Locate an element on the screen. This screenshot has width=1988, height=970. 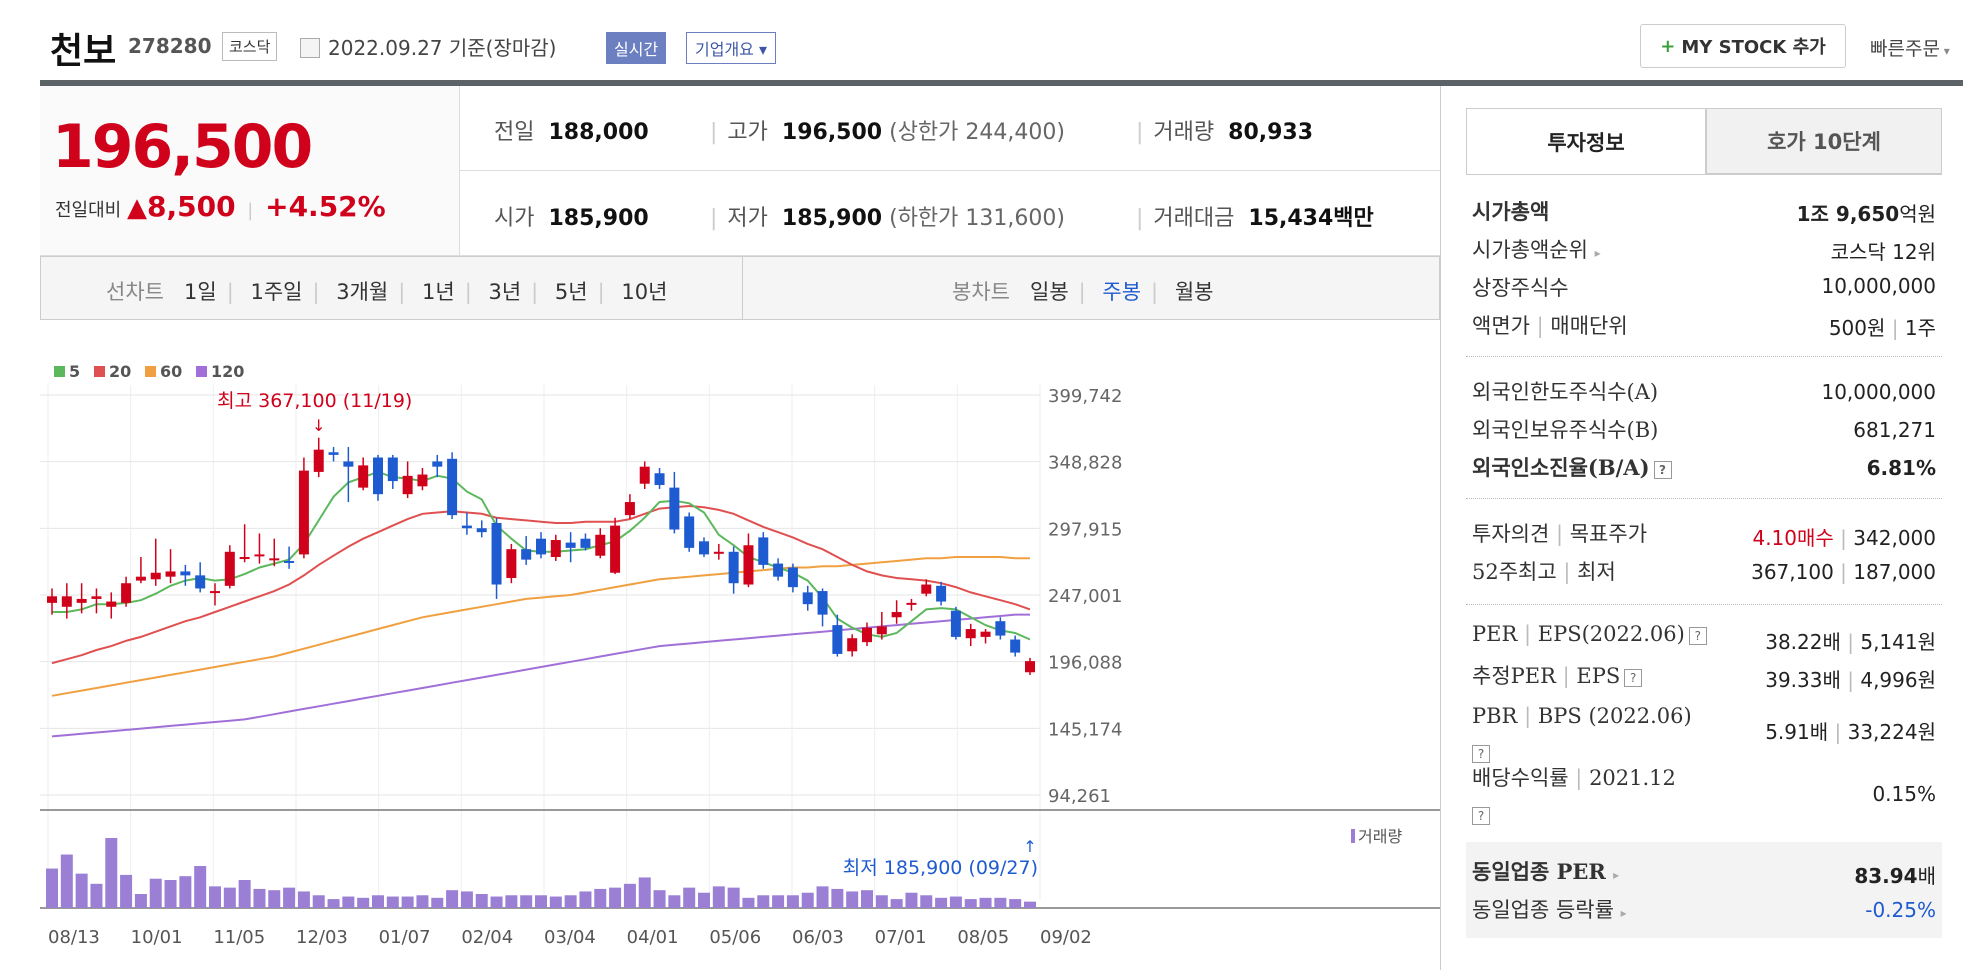
period-3y: 3년 is located at coordinates (505, 292).